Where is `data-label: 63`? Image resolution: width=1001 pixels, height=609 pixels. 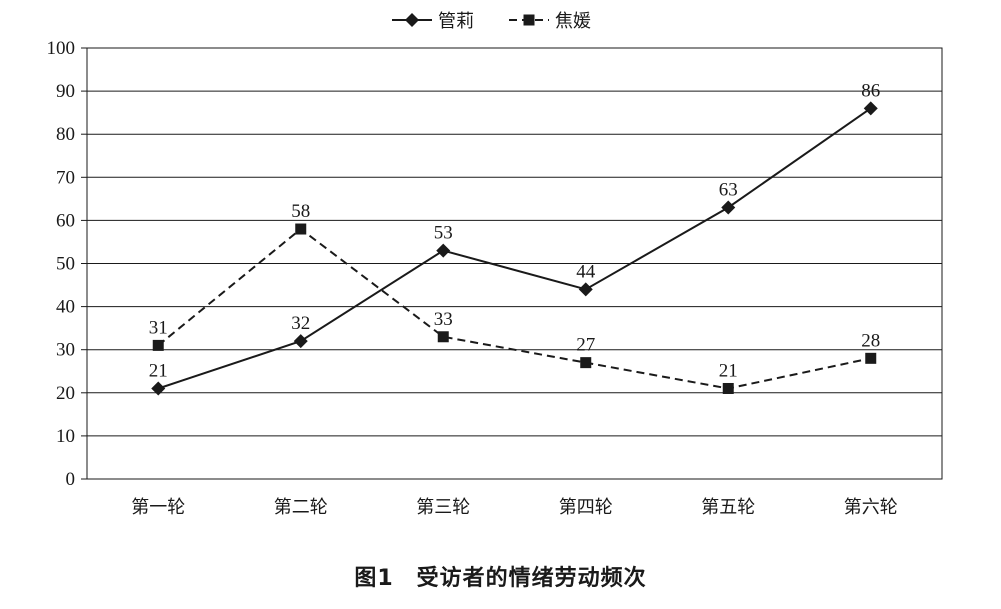
data-label: 63 is located at coordinates (728, 189).